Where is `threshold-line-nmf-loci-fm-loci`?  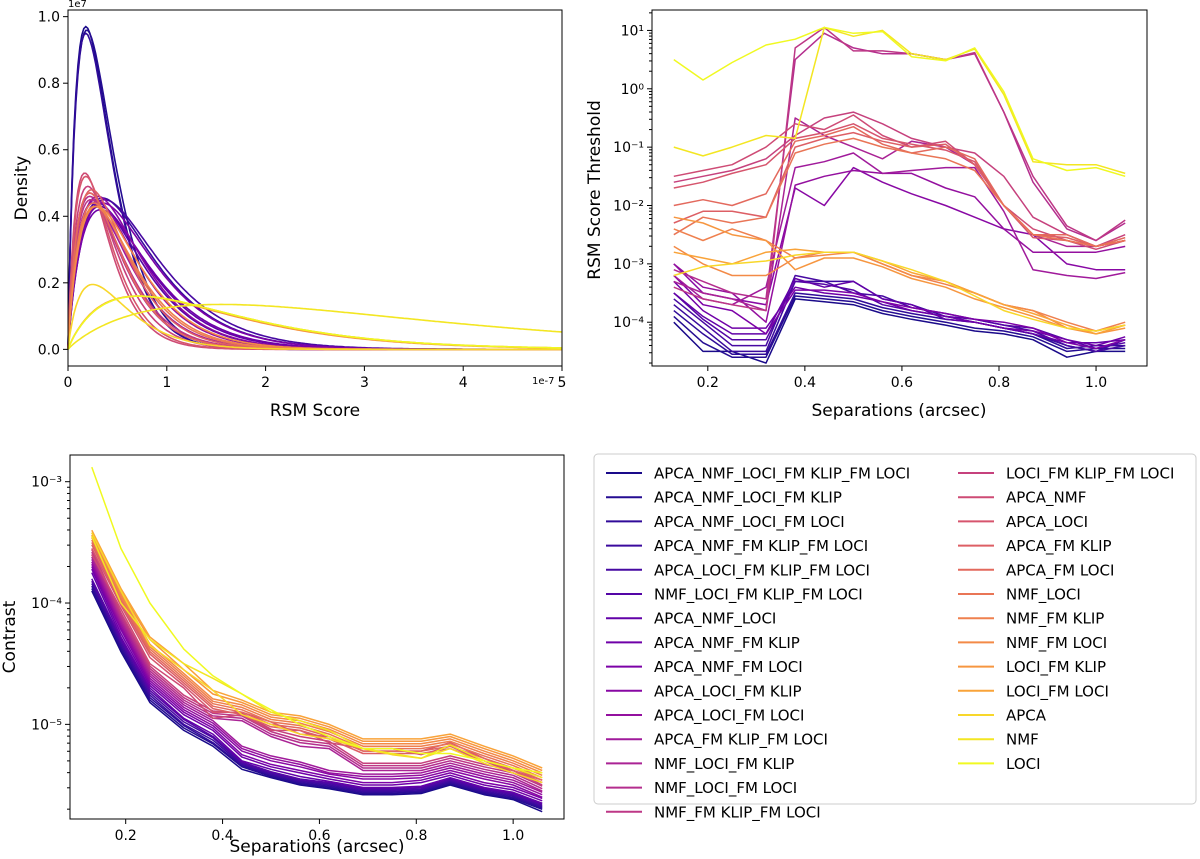
threshold-line-nmf-loci-fm-loci is located at coordinates (899, 166).